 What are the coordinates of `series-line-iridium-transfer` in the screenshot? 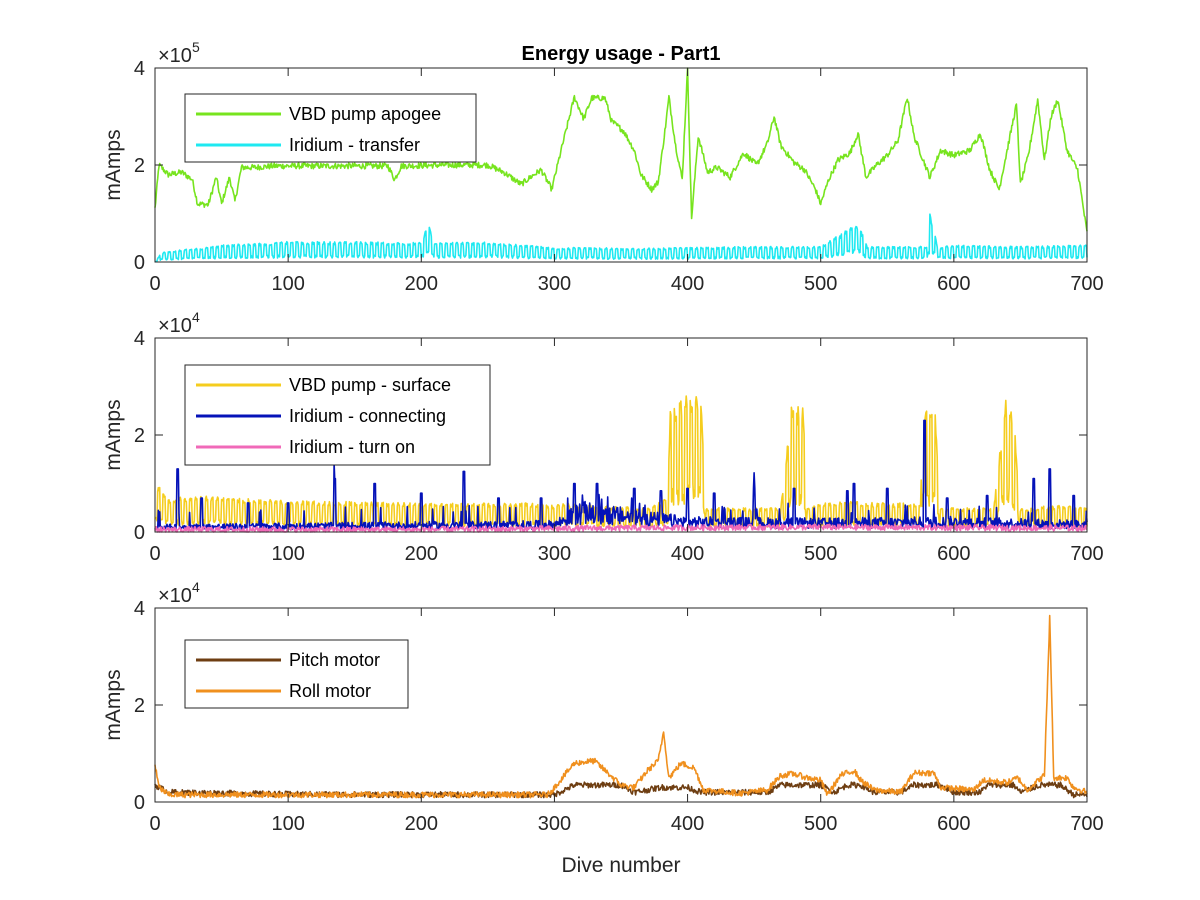 It's located at (621, 238).